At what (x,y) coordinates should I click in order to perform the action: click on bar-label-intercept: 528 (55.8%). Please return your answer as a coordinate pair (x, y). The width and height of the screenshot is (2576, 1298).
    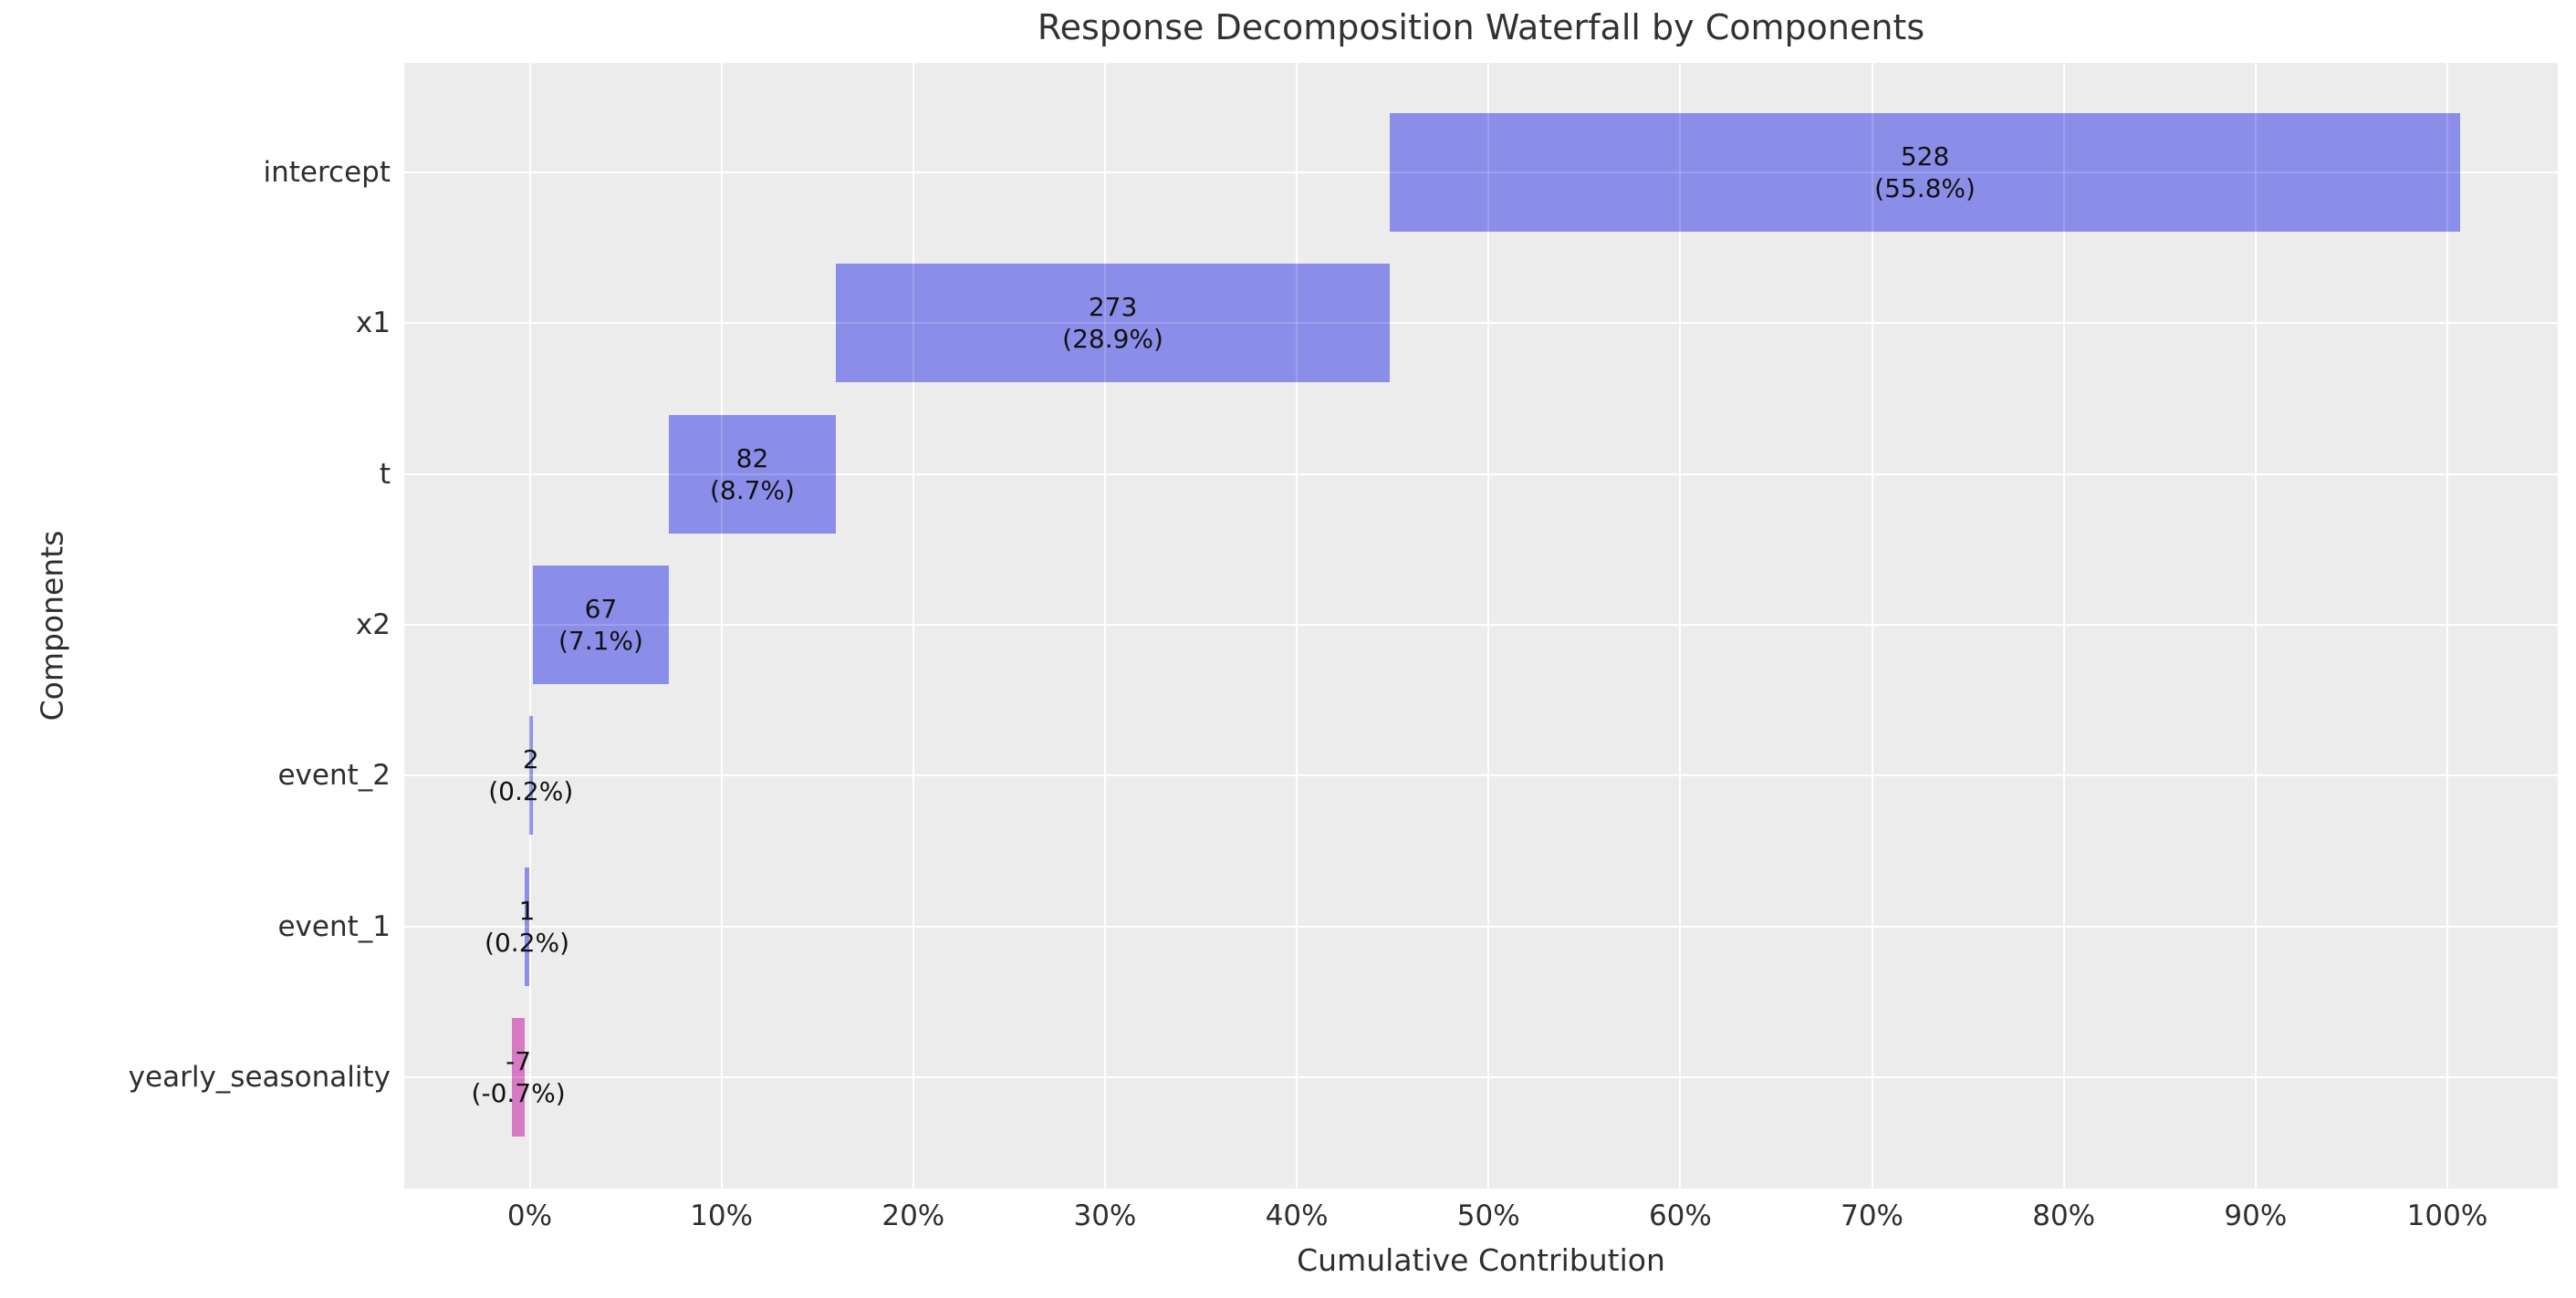
    Looking at the image, I should click on (1925, 172).